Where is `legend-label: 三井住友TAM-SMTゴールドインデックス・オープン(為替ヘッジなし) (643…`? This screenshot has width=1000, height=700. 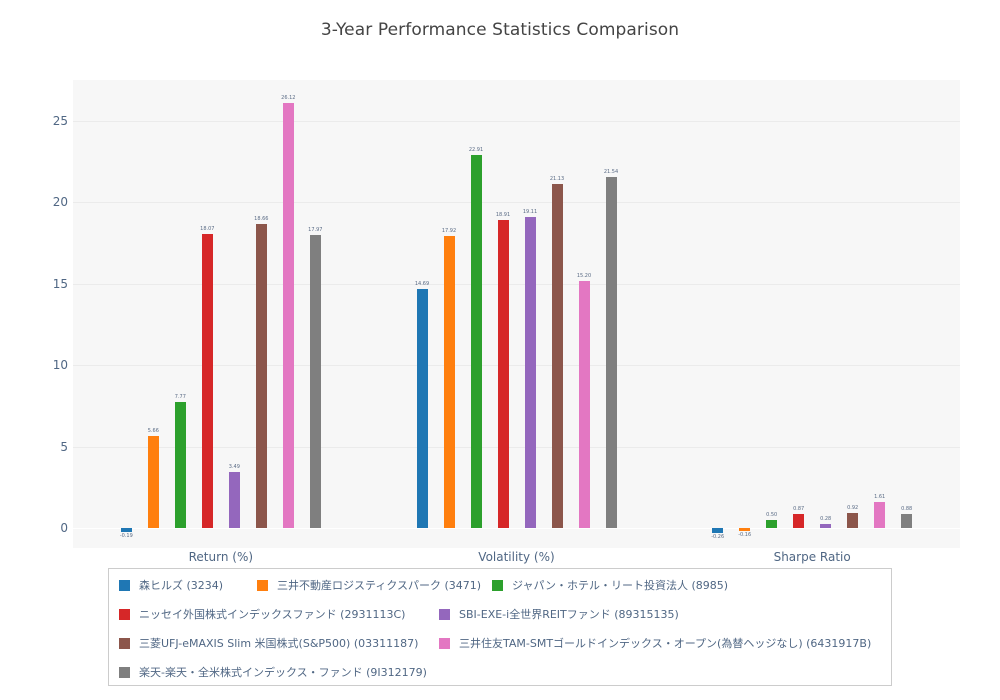 legend-label: 三井住友TAM-SMTゴールドインデックス・オープン(為替ヘッジなし) (643… is located at coordinates (665, 643).